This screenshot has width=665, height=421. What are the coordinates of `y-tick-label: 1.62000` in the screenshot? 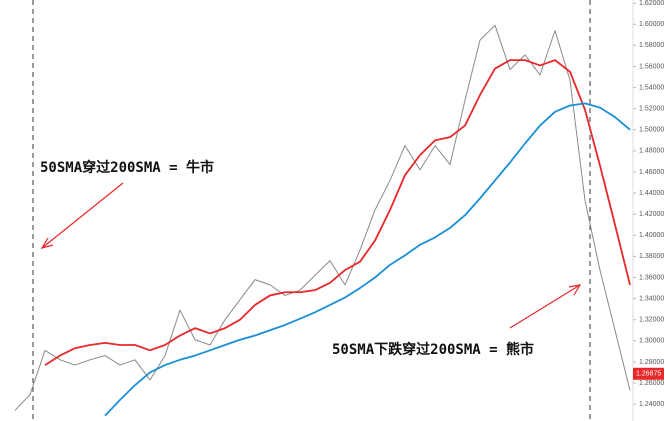 It's located at (651, 3).